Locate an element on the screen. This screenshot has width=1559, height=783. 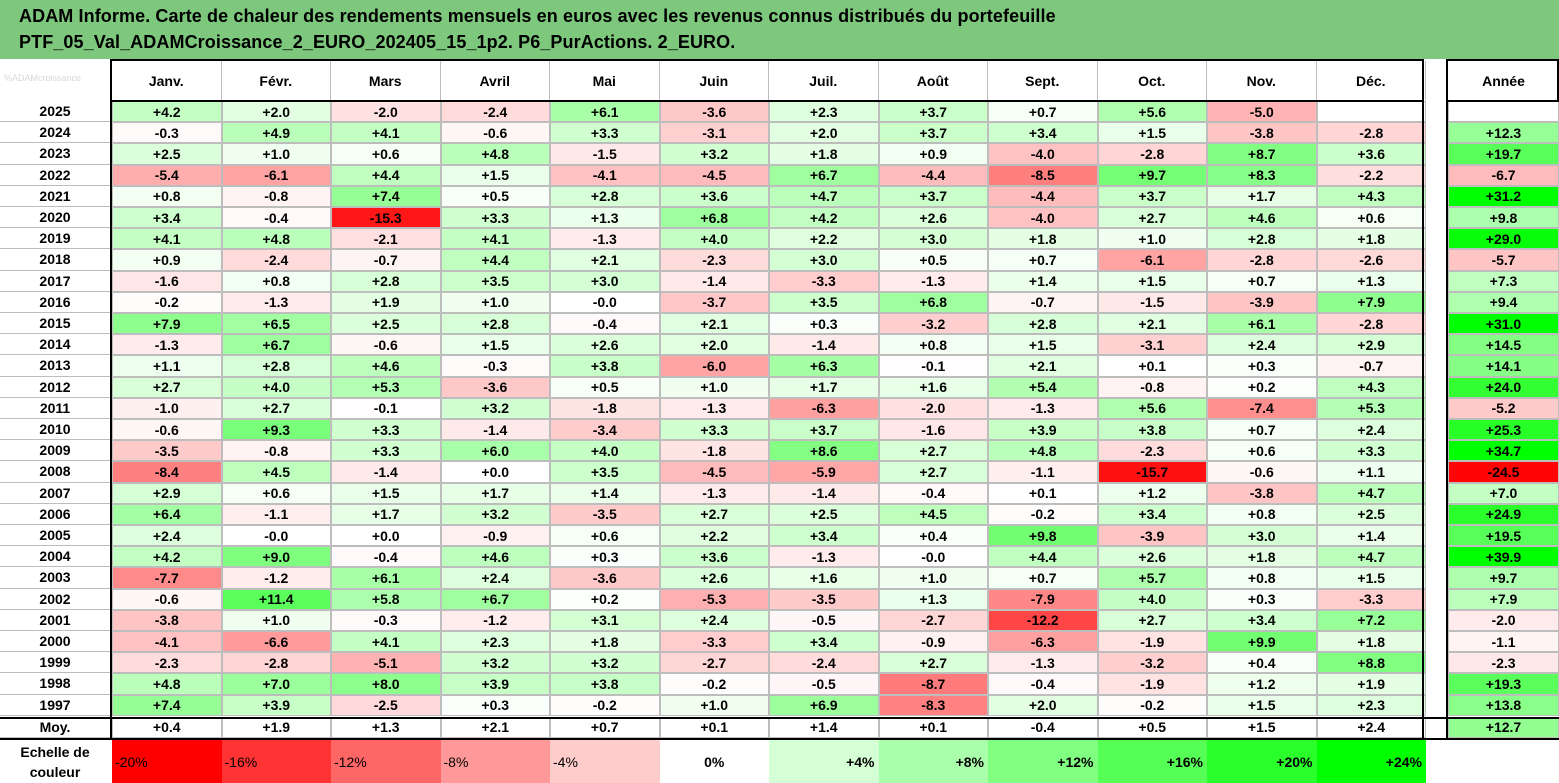
month-return-cell: -1.4 is located at coordinates (824, 345).